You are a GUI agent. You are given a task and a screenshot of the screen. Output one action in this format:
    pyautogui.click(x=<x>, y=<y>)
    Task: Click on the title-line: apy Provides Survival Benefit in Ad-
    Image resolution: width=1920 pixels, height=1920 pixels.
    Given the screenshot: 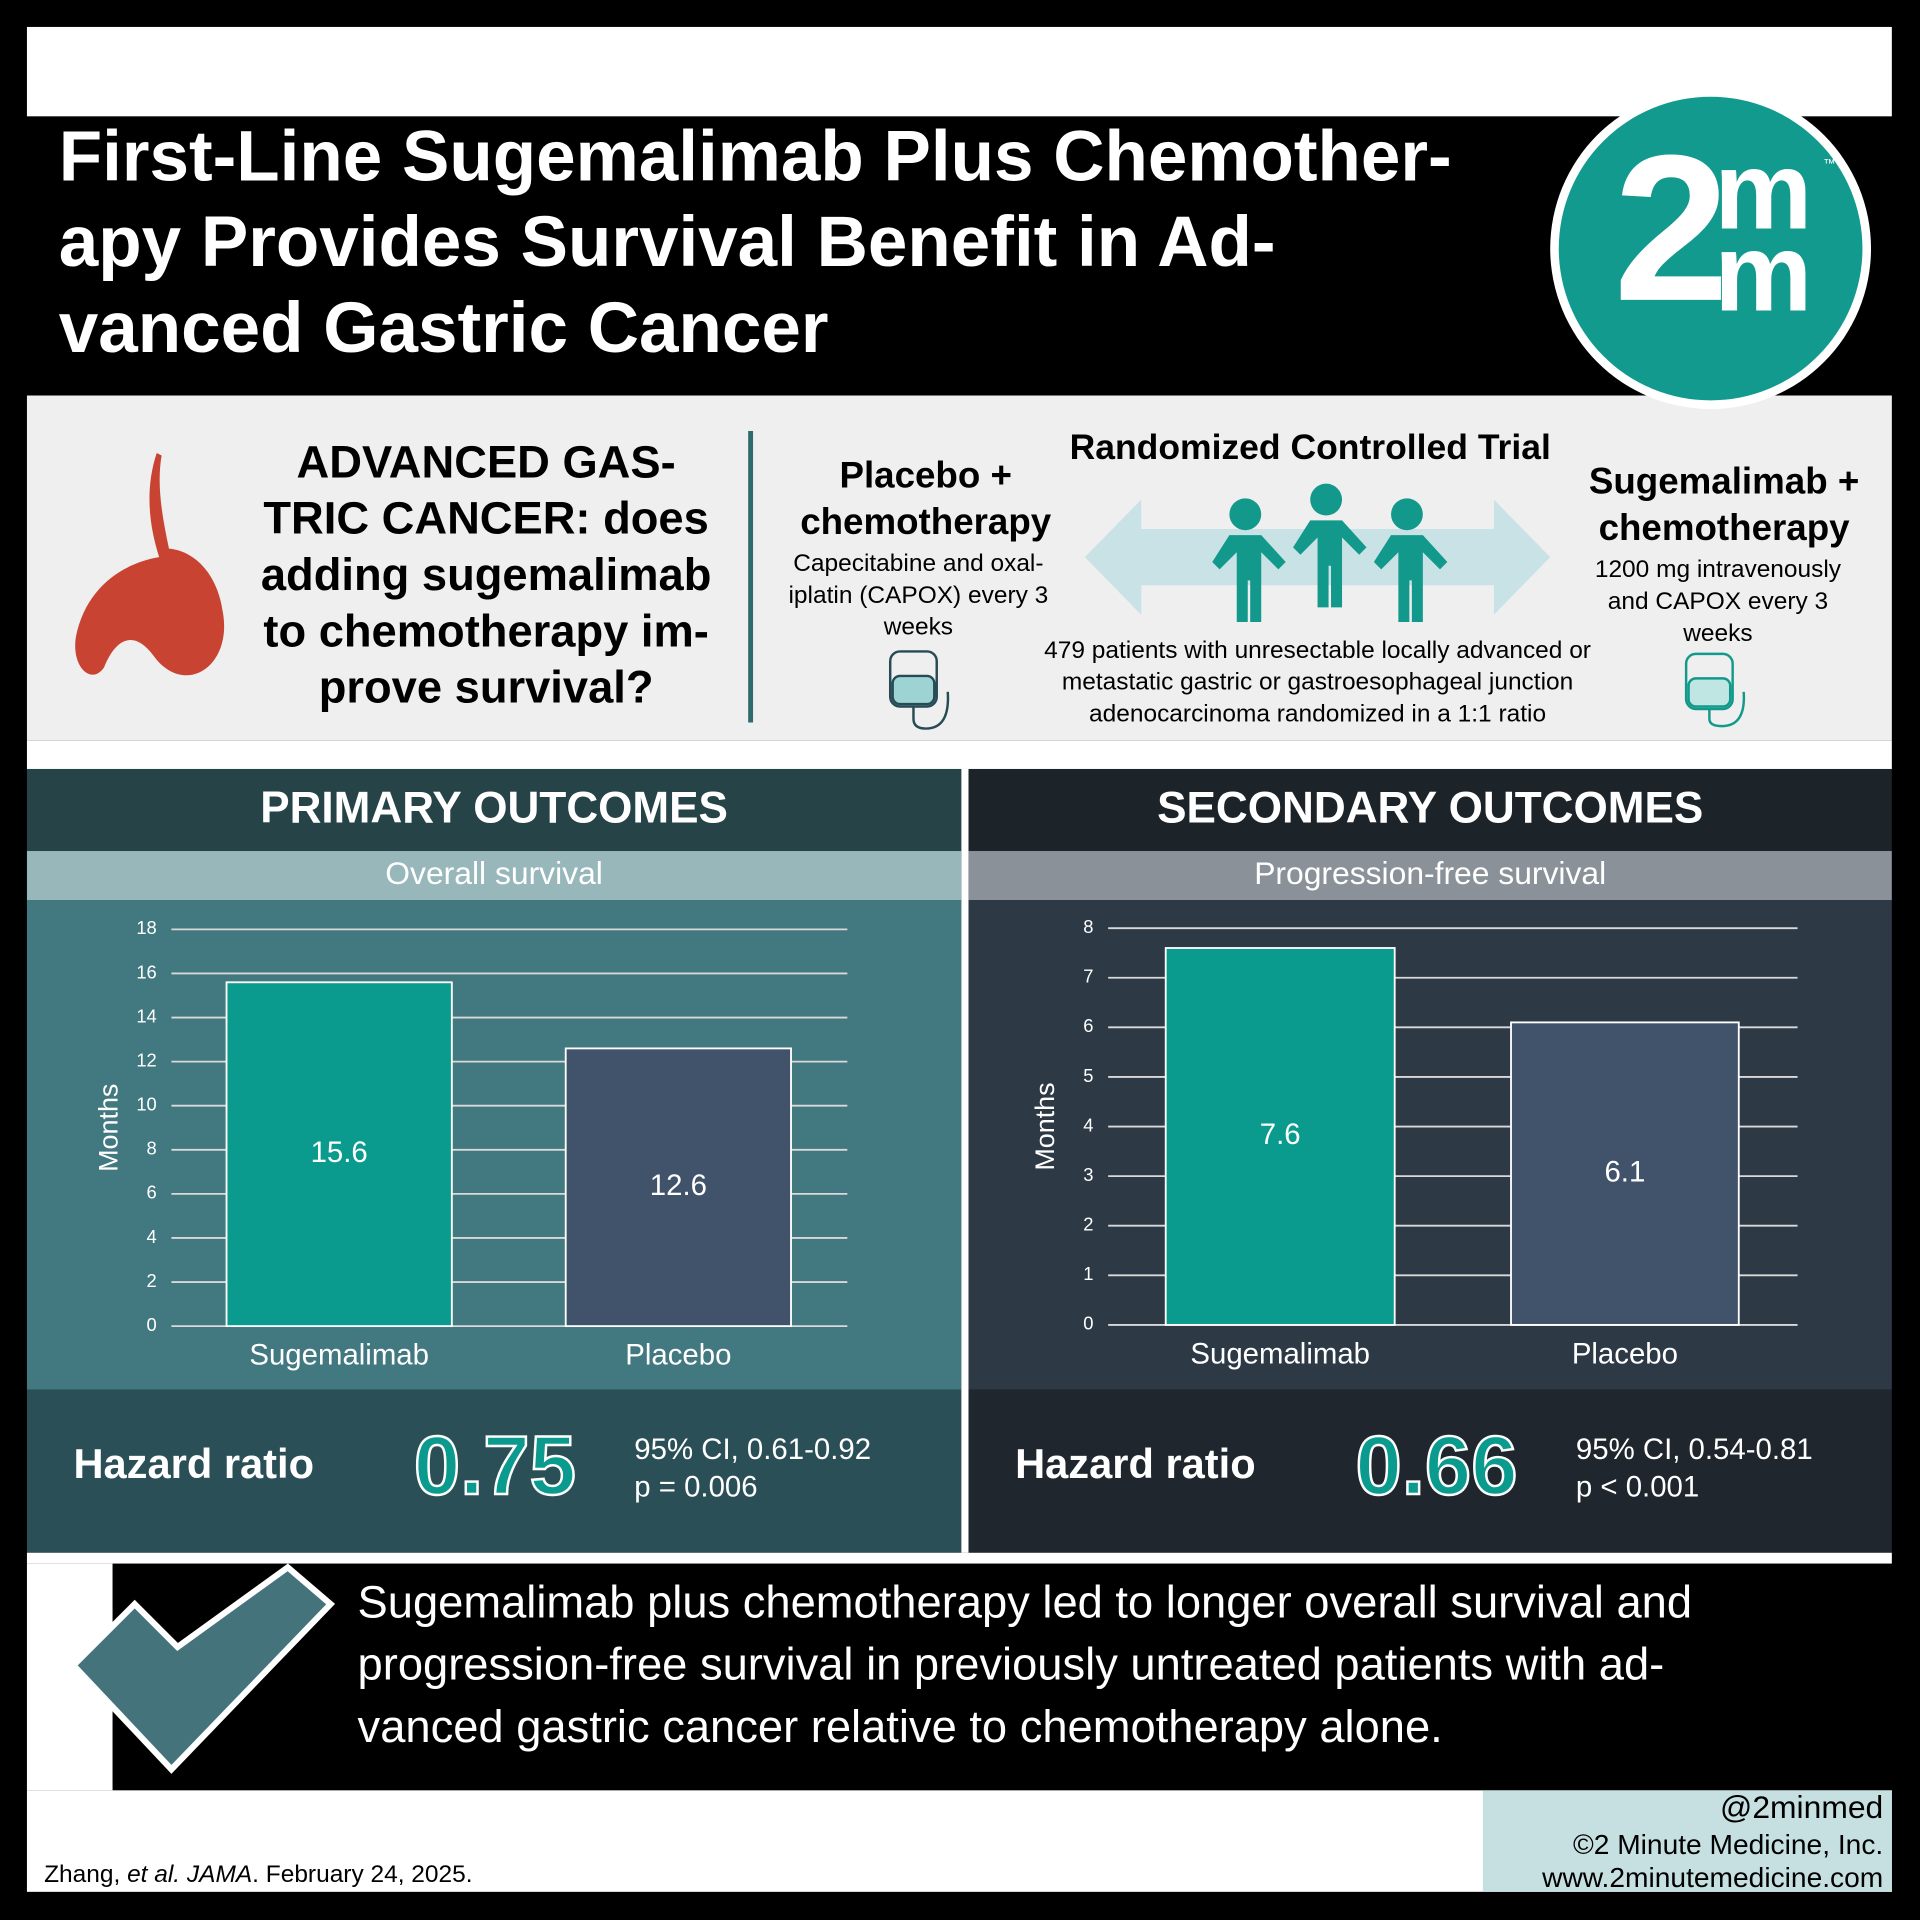 What is the action you would take?
    pyautogui.click(x=667, y=242)
    